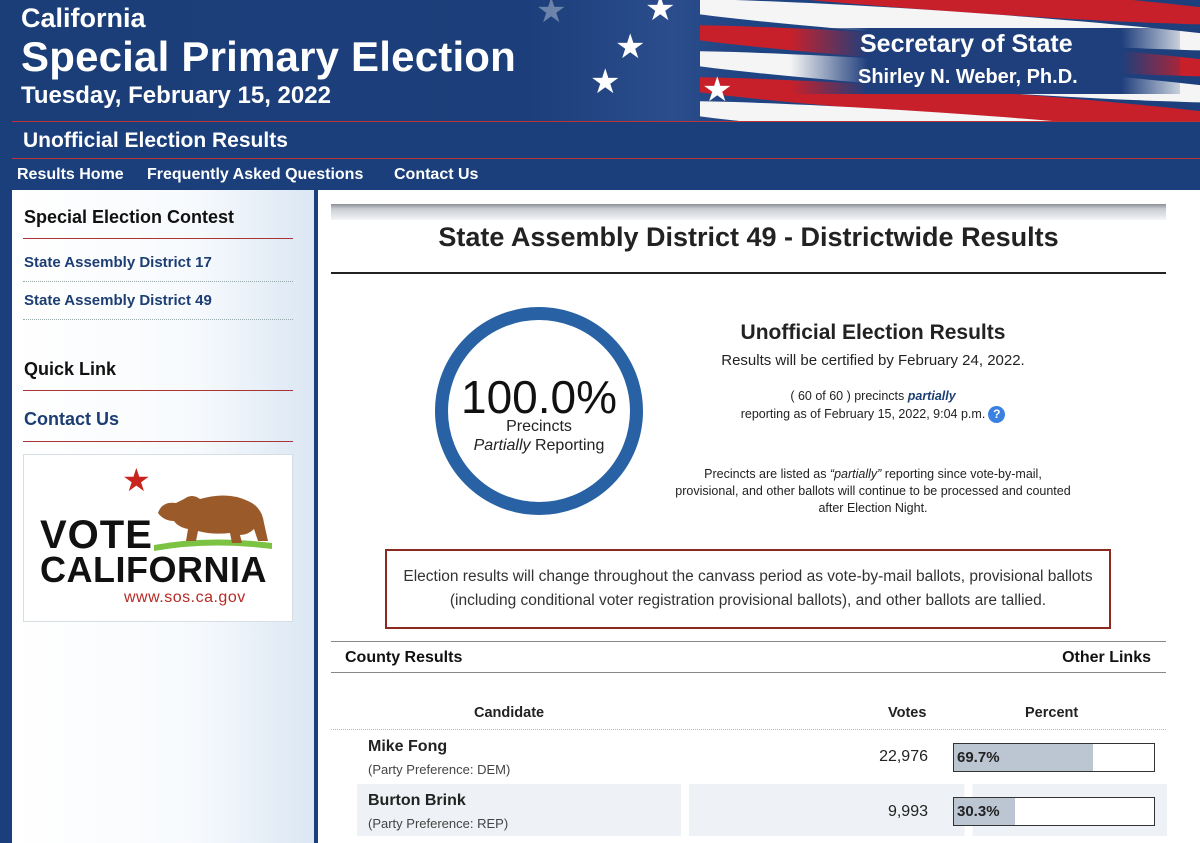  I want to click on column-header-percent: Percent, so click(1052, 713).